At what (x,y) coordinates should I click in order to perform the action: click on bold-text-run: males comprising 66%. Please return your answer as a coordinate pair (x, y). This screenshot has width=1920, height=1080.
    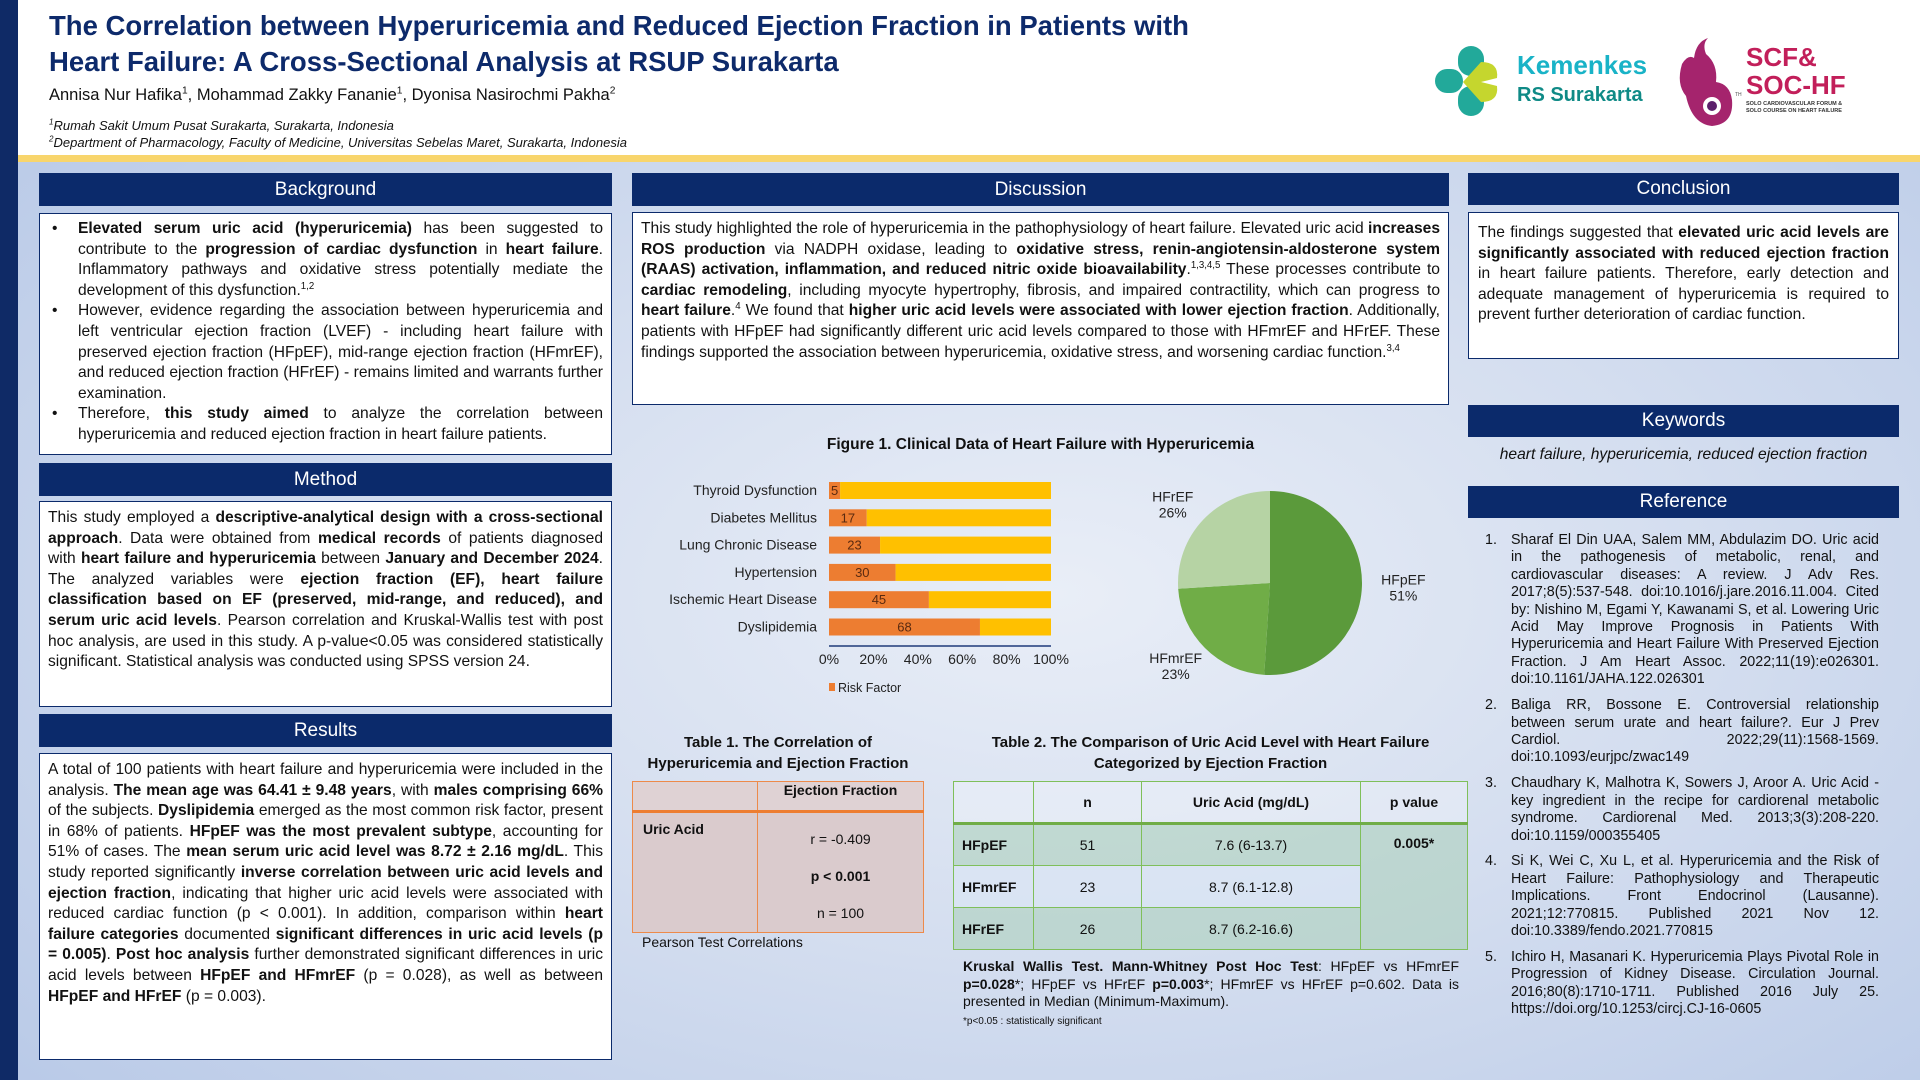
    Looking at the image, I should click on (518, 790).